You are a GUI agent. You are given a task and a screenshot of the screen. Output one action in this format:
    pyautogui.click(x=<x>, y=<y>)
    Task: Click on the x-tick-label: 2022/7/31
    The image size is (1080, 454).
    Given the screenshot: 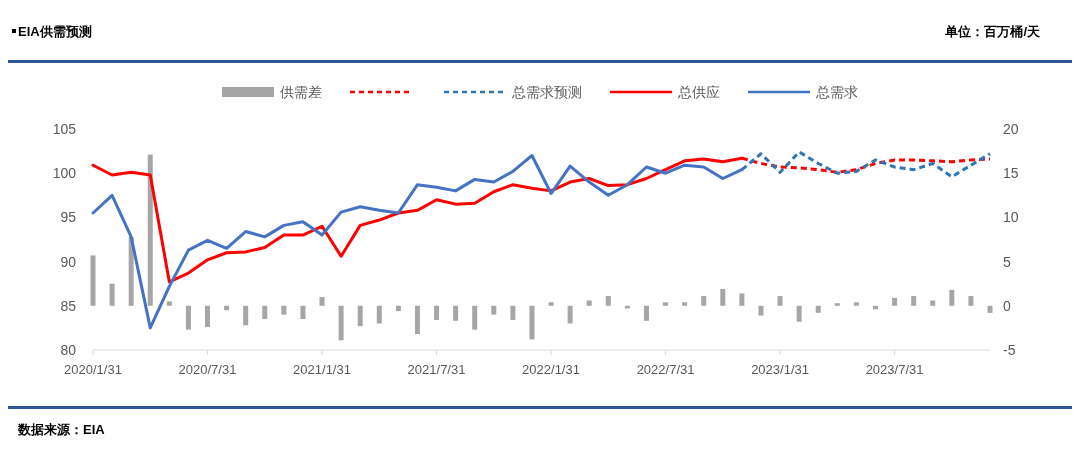 What is the action you would take?
    pyautogui.click(x=665, y=369)
    